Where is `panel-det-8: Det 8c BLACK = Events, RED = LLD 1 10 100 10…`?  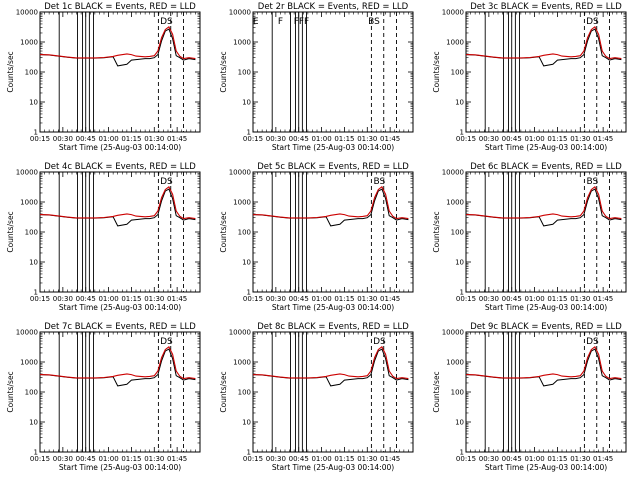
panel-det-8: Det 8c BLACK = Events, RED = LLD 1 10 100 10… is located at coordinates (316, 397).